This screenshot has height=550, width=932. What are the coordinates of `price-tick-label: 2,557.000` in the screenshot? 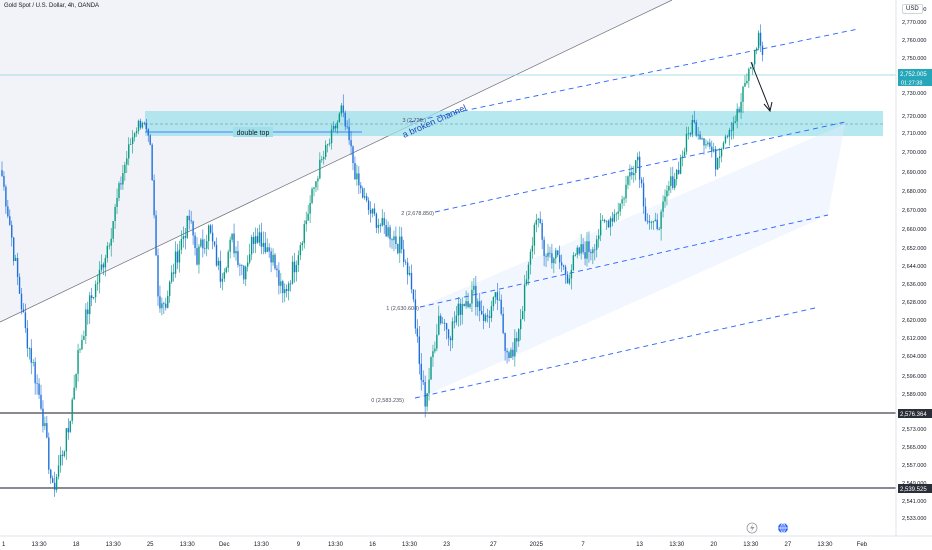 It's located at (914, 466).